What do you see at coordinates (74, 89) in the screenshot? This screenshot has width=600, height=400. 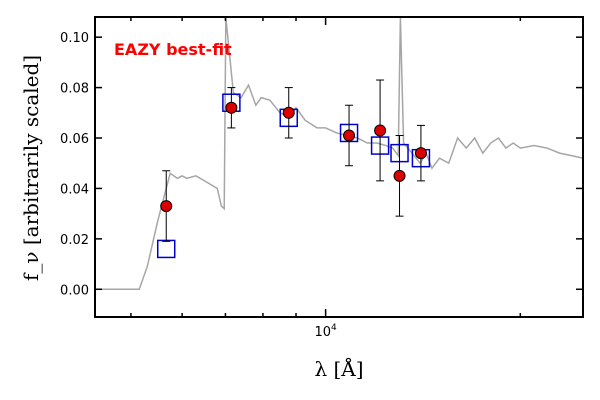 I see `y-tick-label: 0.08` at bounding box center [74, 89].